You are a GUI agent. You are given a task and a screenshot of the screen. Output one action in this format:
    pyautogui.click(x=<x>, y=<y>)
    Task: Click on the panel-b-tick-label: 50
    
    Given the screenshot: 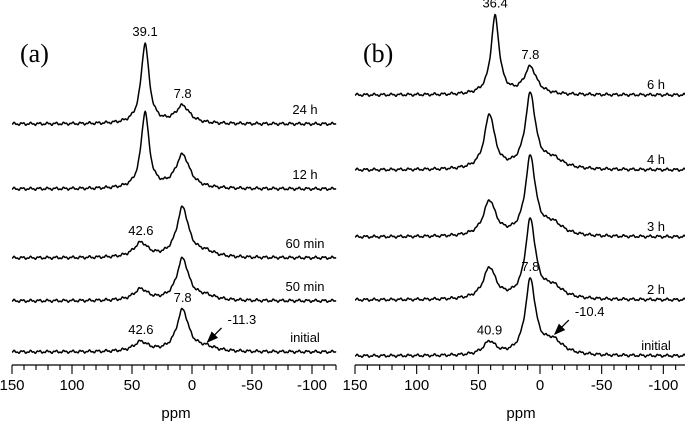 What is the action you would take?
    pyautogui.click(x=478, y=385)
    